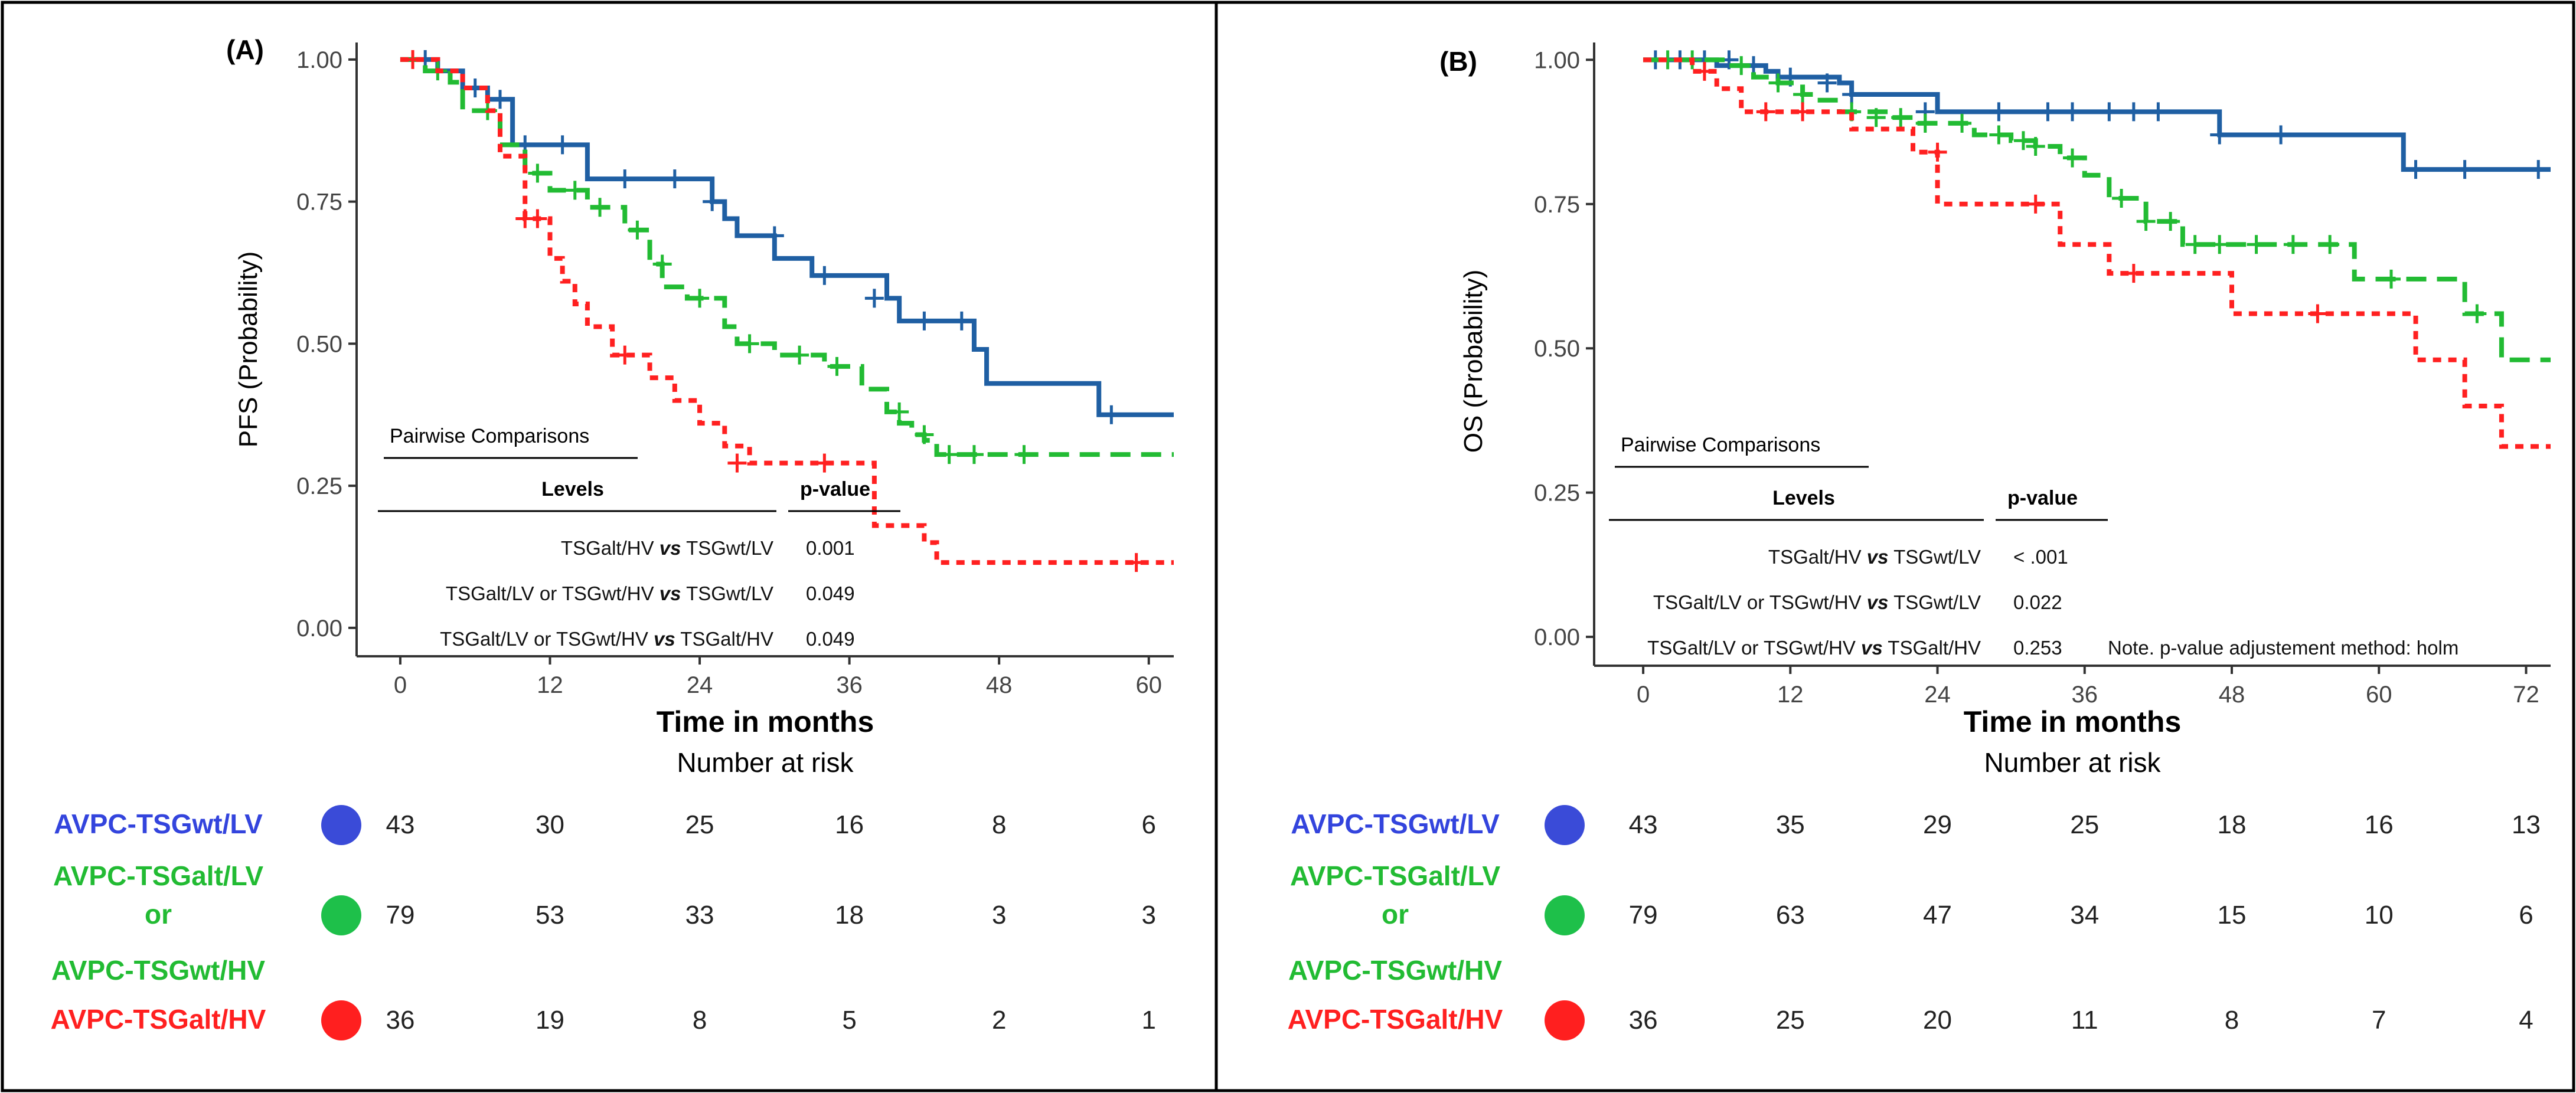 The image size is (2576, 1093). I want to click on x-tick-label: 60, so click(1148, 685).